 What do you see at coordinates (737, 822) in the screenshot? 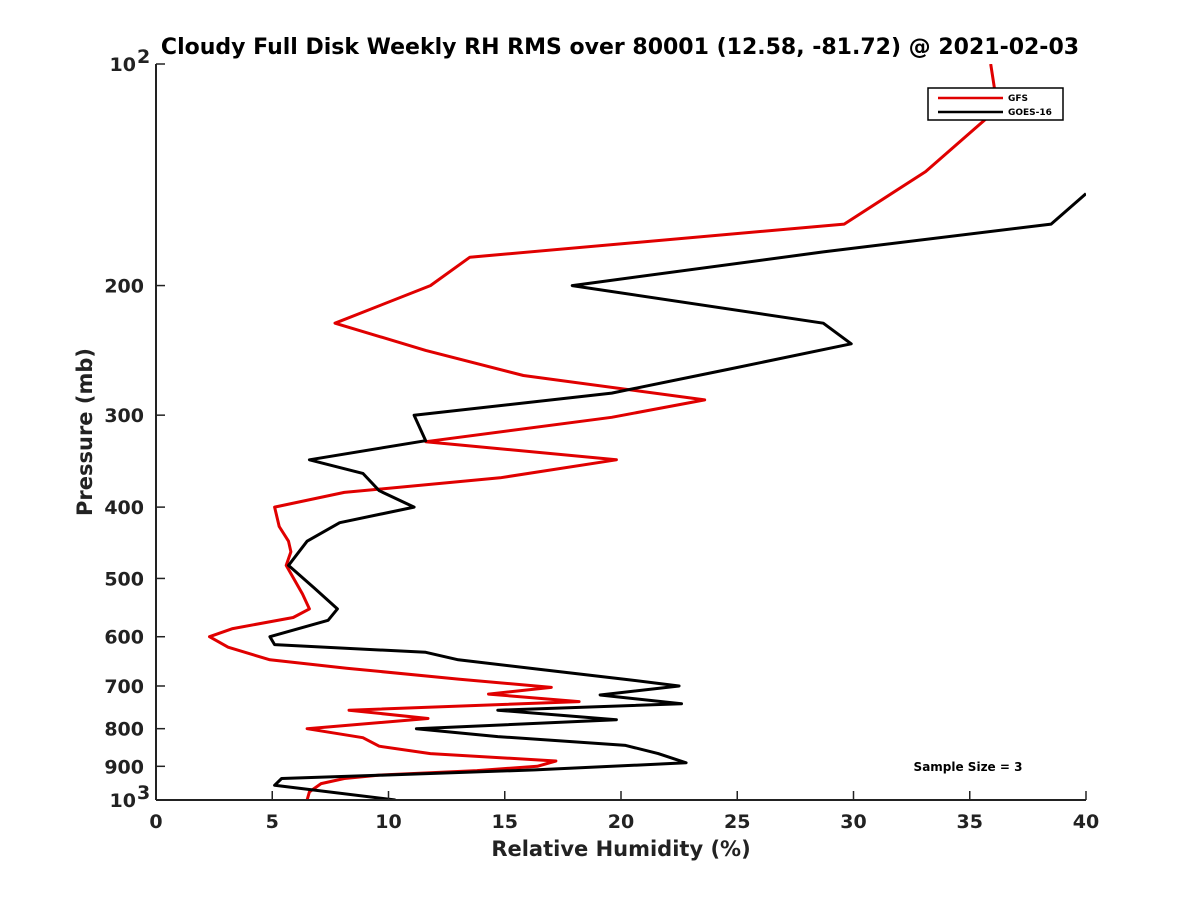
I see `x-tick-label: 25` at bounding box center [737, 822].